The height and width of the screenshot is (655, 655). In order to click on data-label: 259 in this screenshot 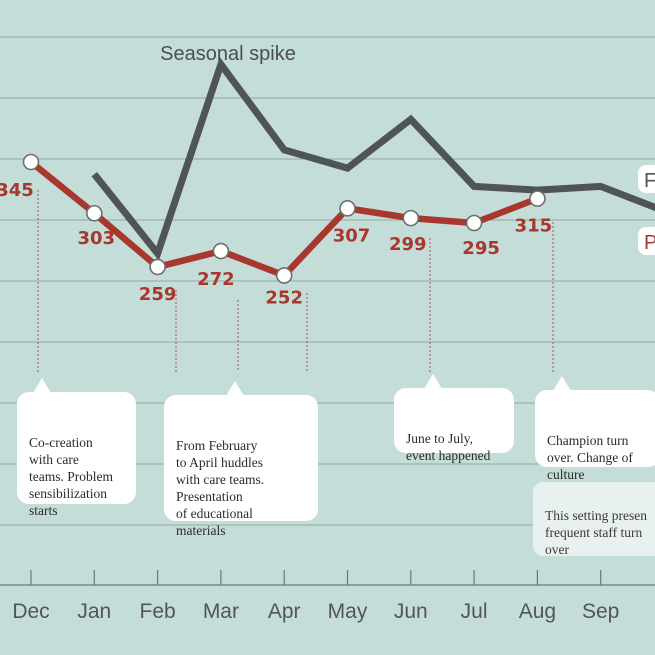, I will do `click(158, 294)`.